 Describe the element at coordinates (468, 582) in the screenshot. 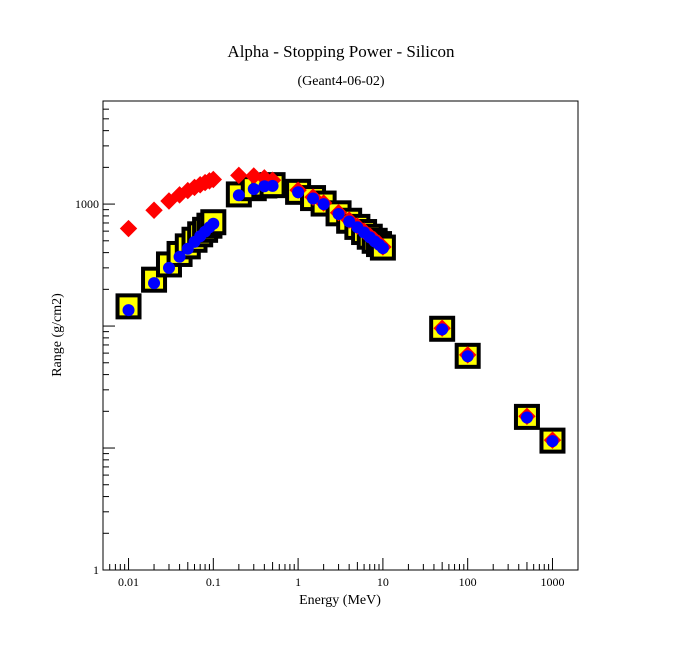

I see `x-tick-label: 100` at that location.